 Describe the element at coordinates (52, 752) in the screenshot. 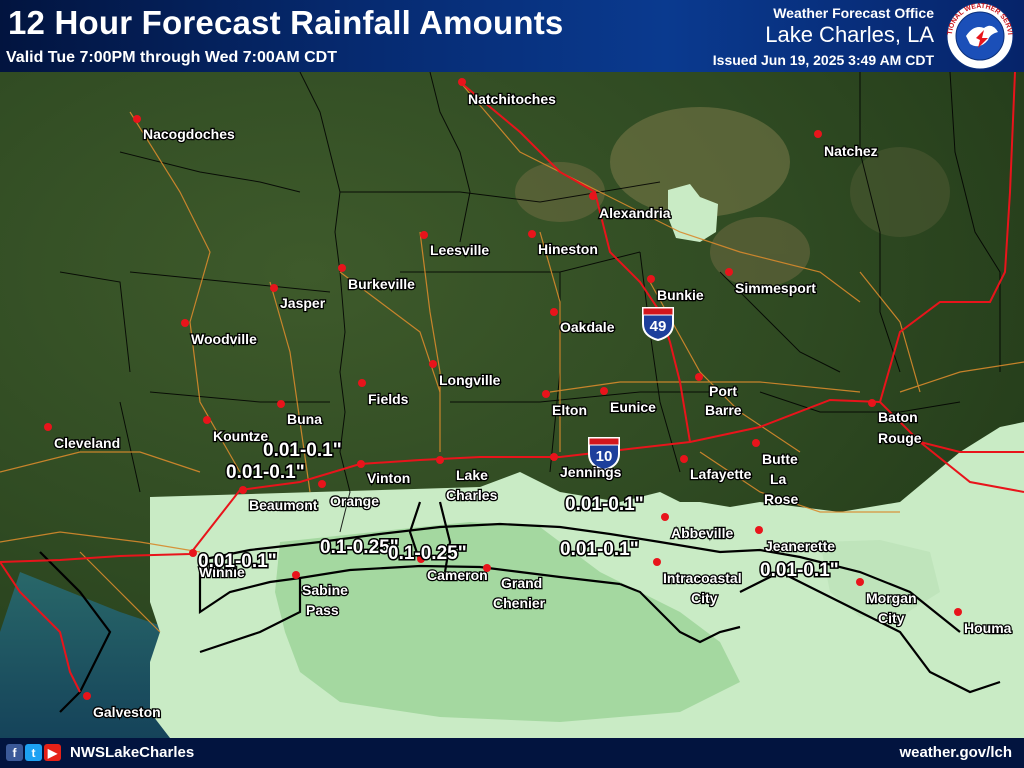

I see `youtube-icon: ▶` at that location.